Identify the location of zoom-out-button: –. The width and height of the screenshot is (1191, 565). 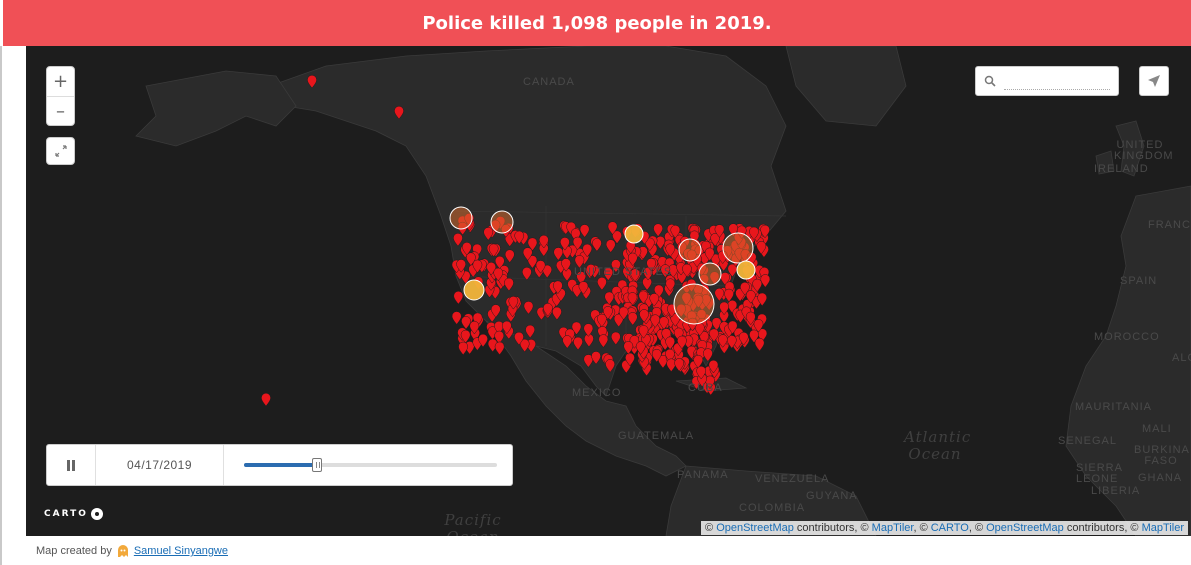
(60, 110).